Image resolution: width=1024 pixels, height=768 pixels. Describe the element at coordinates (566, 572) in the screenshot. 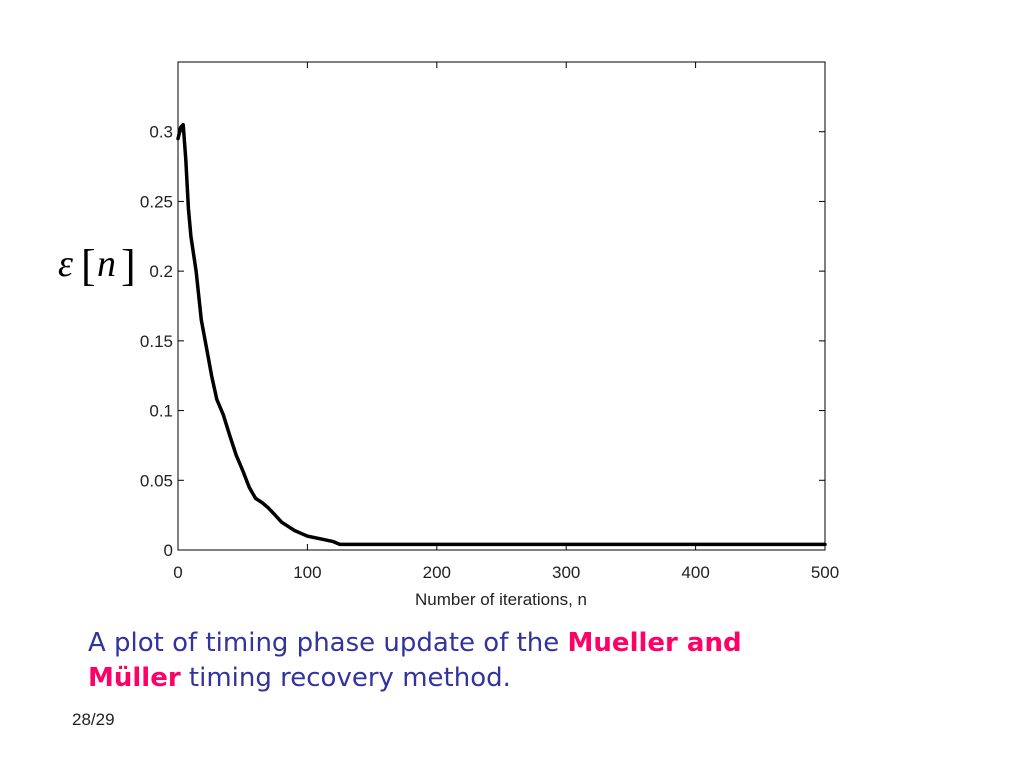

I see `x-tick-label: 300` at that location.